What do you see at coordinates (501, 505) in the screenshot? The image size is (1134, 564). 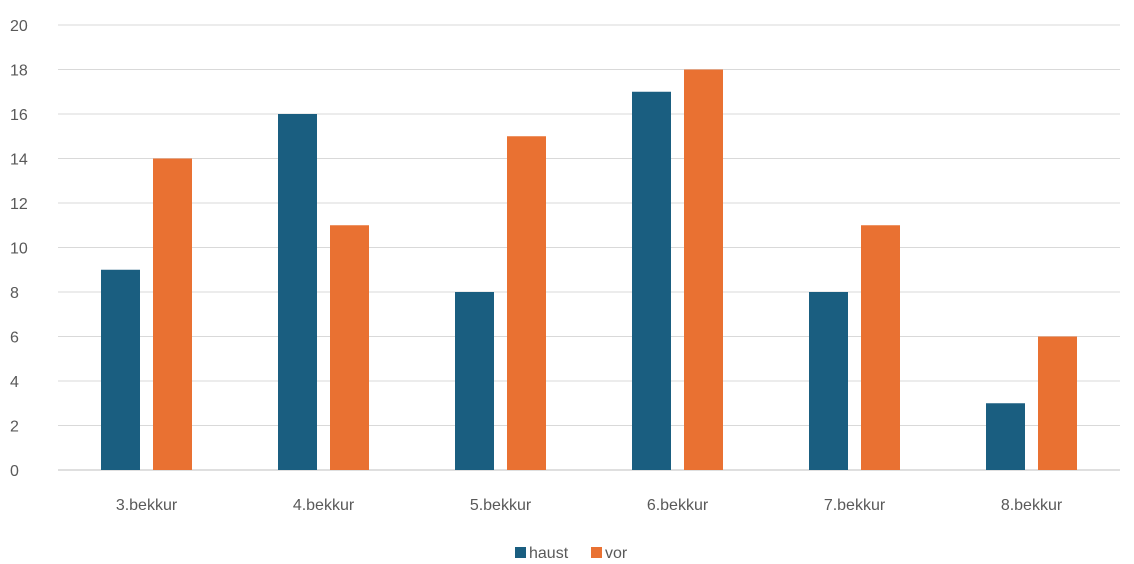 I see `x-category-label: 5.bekkur` at bounding box center [501, 505].